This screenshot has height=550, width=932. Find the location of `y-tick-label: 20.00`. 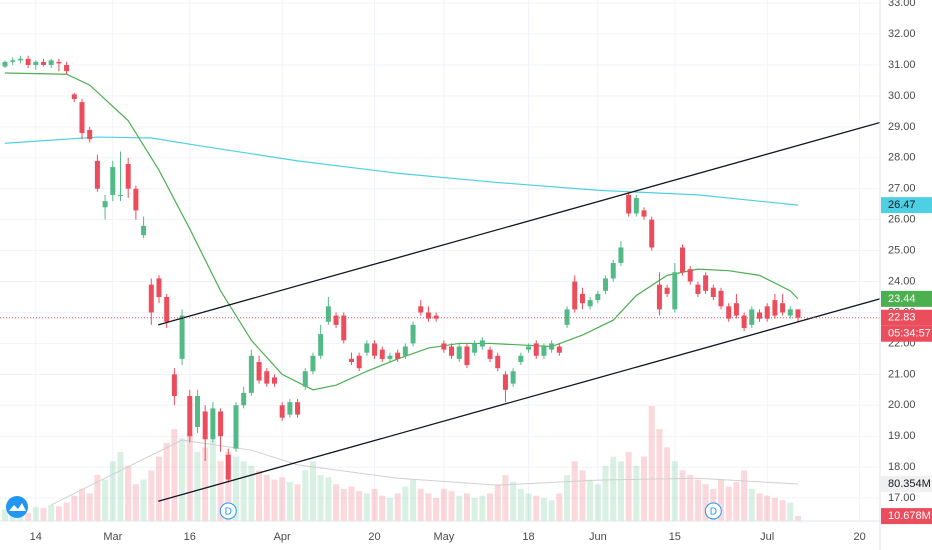

y-tick-label: 20.00 is located at coordinates (902, 405).